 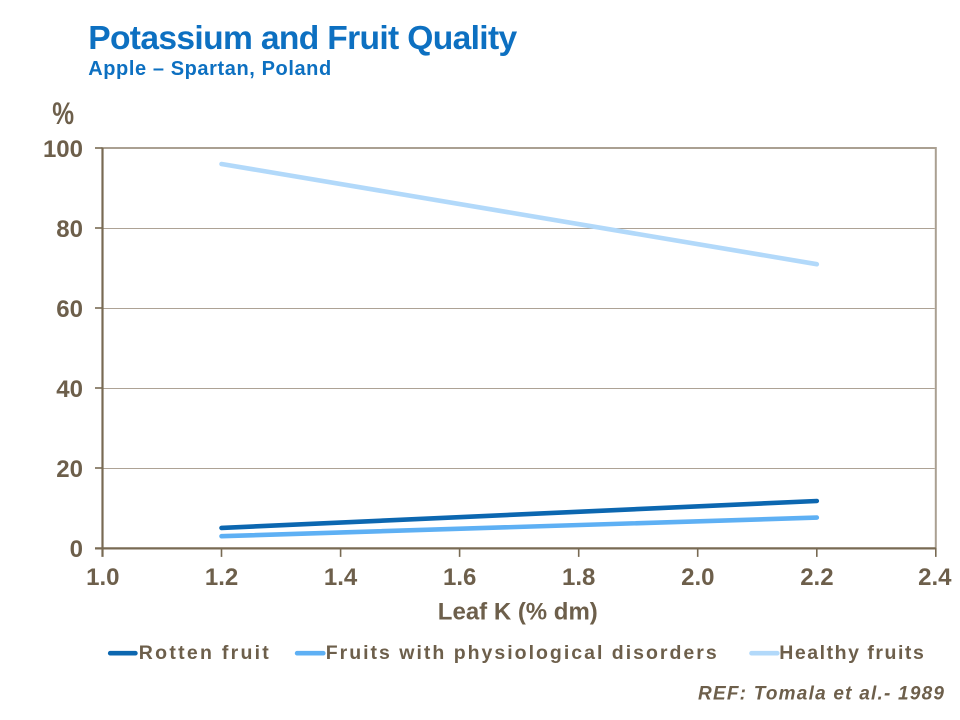 What do you see at coordinates (69, 229) in the screenshot?
I see `svg-text: 80` at bounding box center [69, 229].